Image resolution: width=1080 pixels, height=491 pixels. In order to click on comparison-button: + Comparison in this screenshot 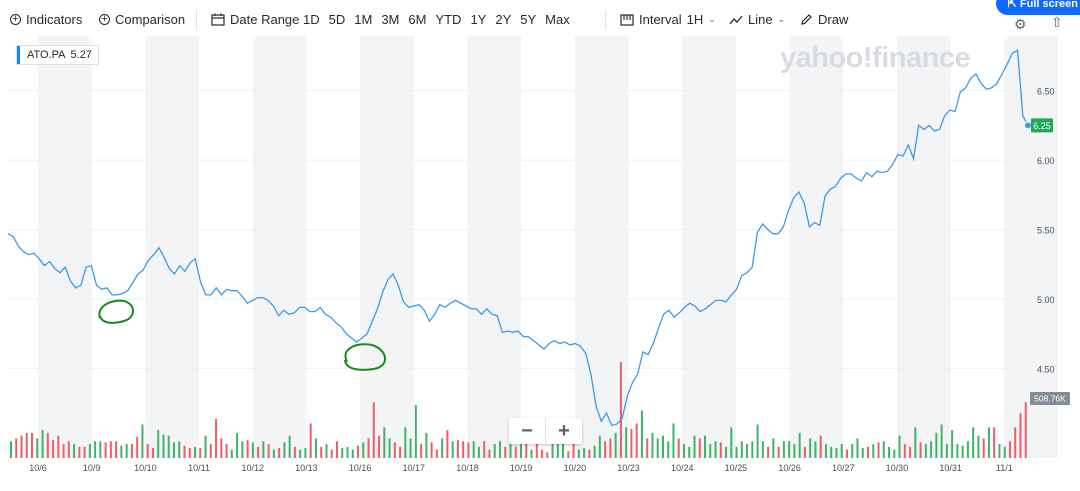, I will do `click(142, 19)`.